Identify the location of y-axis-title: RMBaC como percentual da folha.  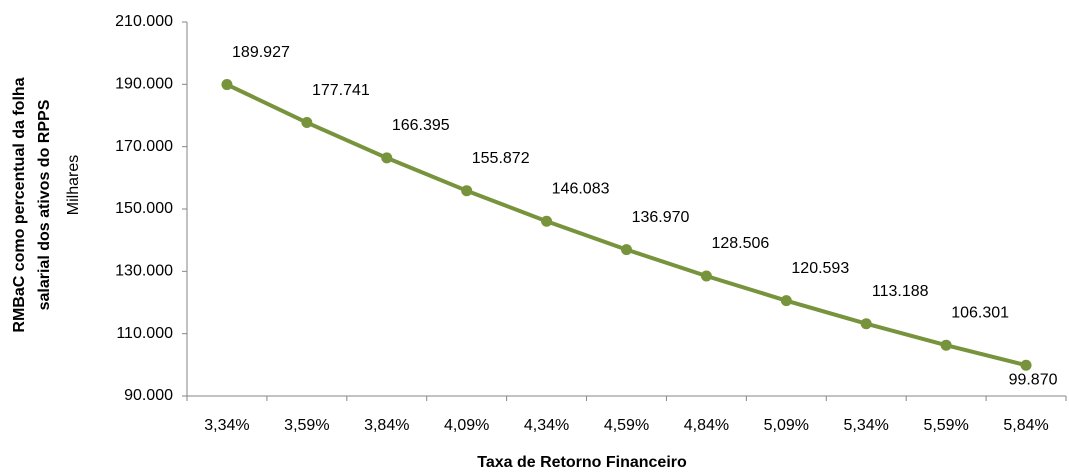
(19, 204).